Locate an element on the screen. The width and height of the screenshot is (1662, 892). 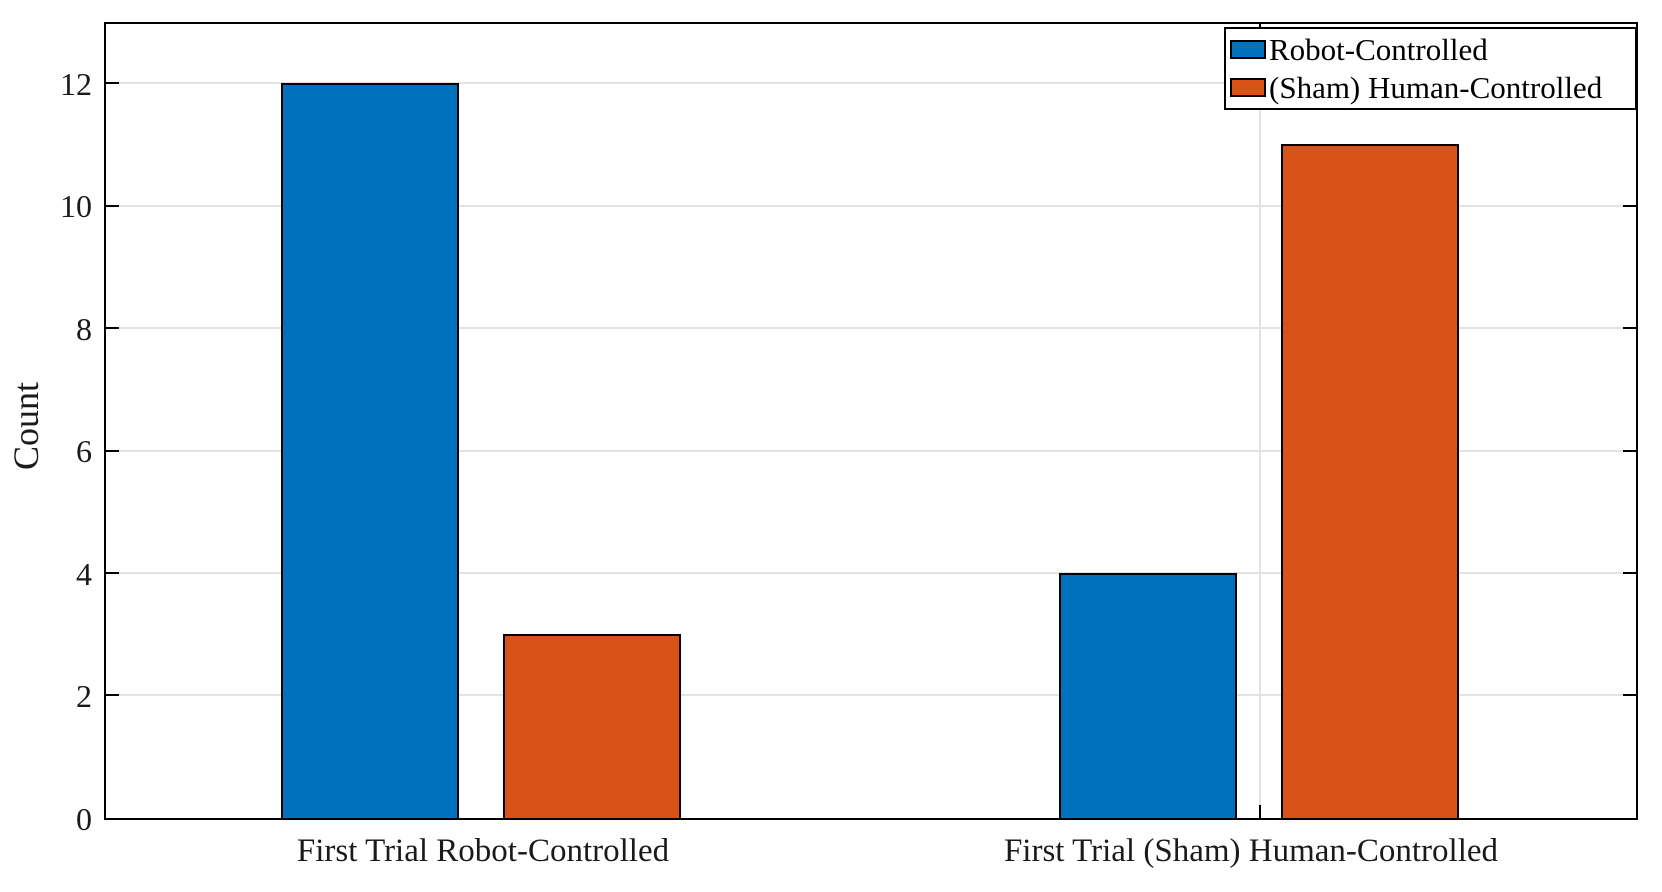
x-category-label-group2: First Trial (Sham) Human-Controlled is located at coordinates (1251, 851).